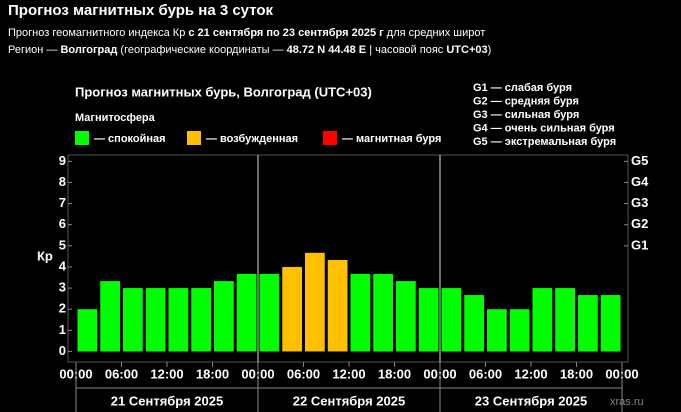 The width and height of the screenshot is (681, 412). Describe the element at coordinates (406, 50) in the screenshot. I see `header-text: | часовой пояс` at that location.